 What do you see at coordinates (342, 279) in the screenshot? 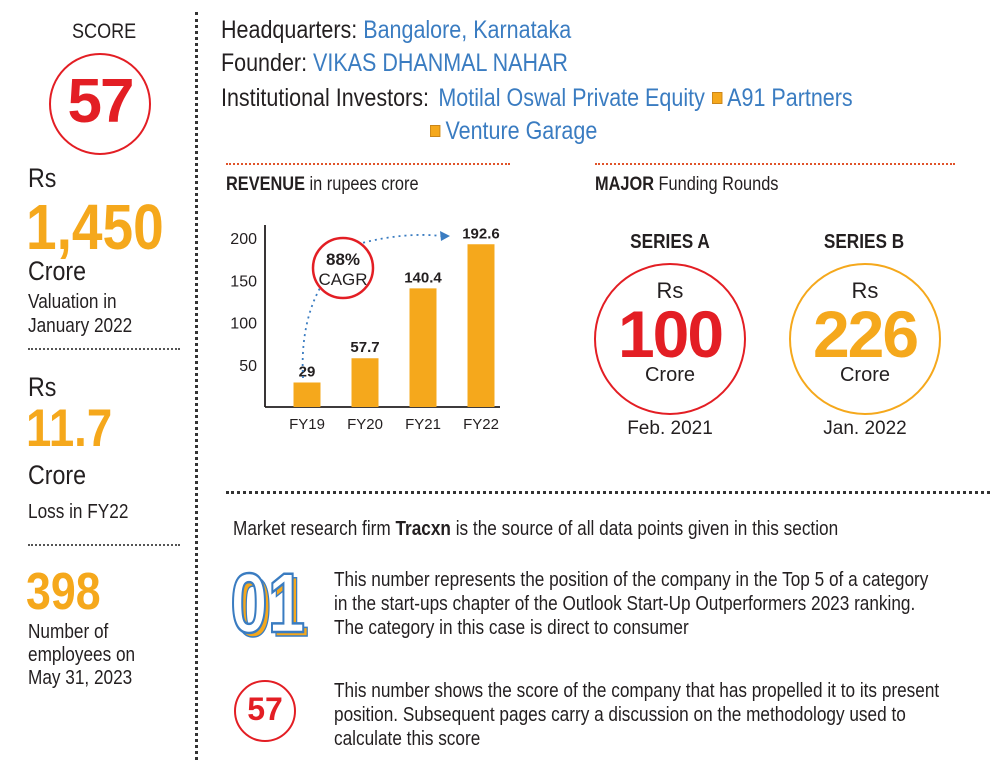
I see `cagr-label: CAGR` at bounding box center [342, 279].